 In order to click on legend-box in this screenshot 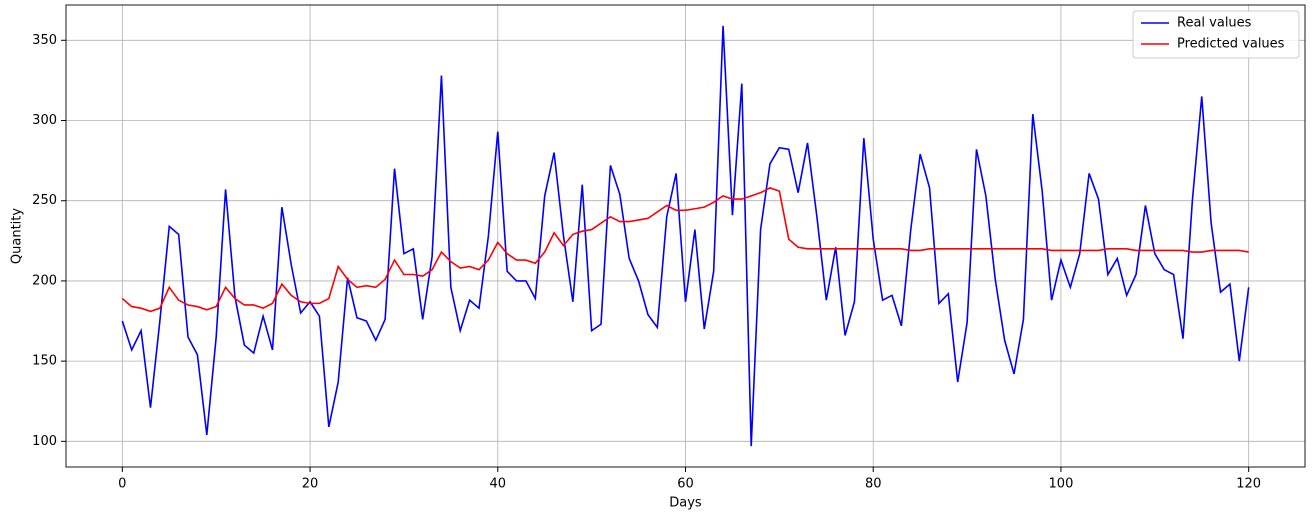, I will do `click(1216, 34)`.